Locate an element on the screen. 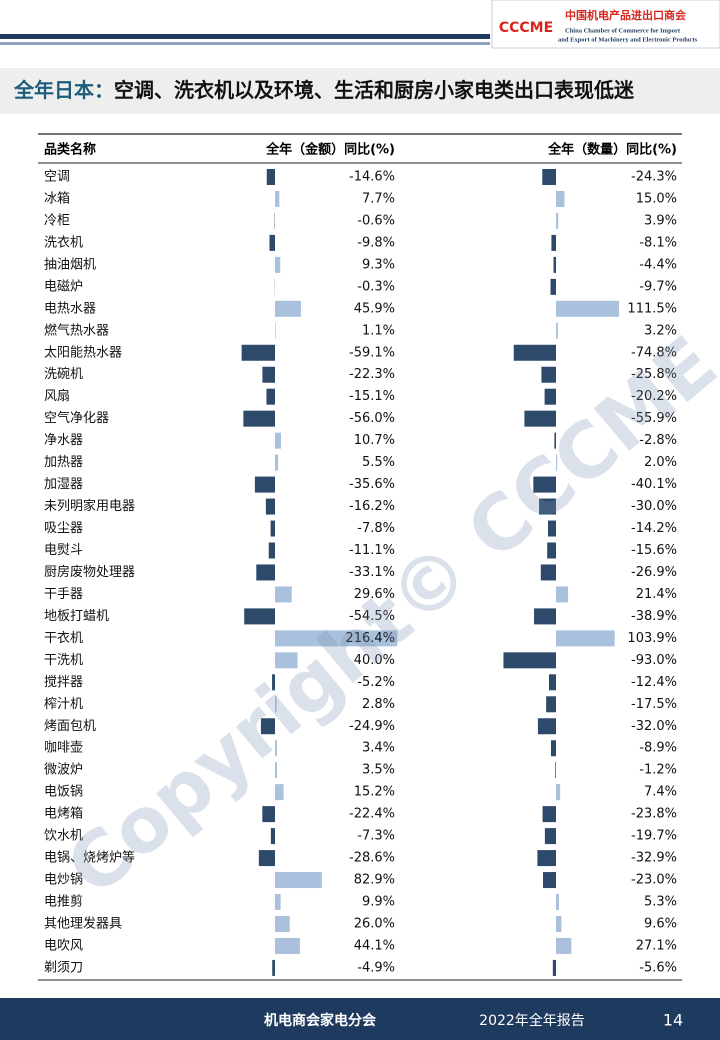  value-label: -16.2% is located at coordinates (372, 506).